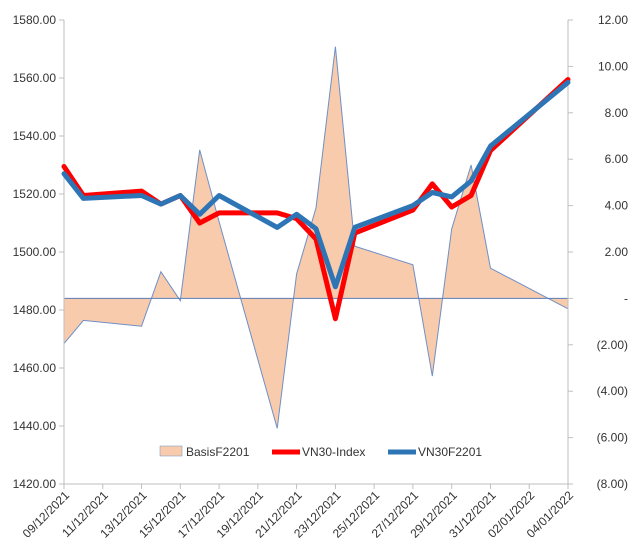  What do you see at coordinates (612, 345) in the screenshot?
I see `y-right-tick-label: (2.00)` at bounding box center [612, 345].